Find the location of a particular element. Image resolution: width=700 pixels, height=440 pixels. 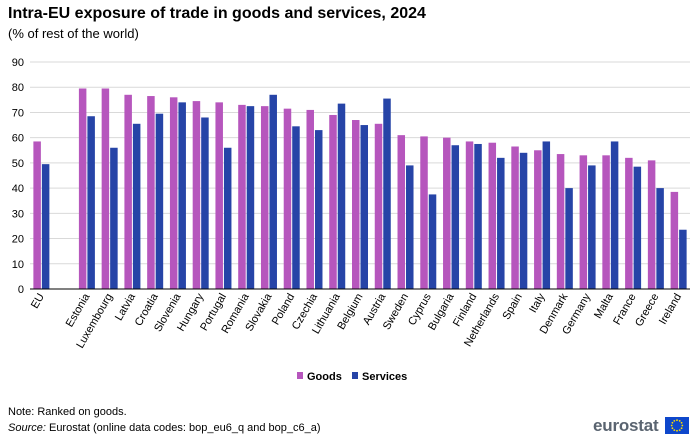

x-tick-label: Ireland is located at coordinates (670, 309).